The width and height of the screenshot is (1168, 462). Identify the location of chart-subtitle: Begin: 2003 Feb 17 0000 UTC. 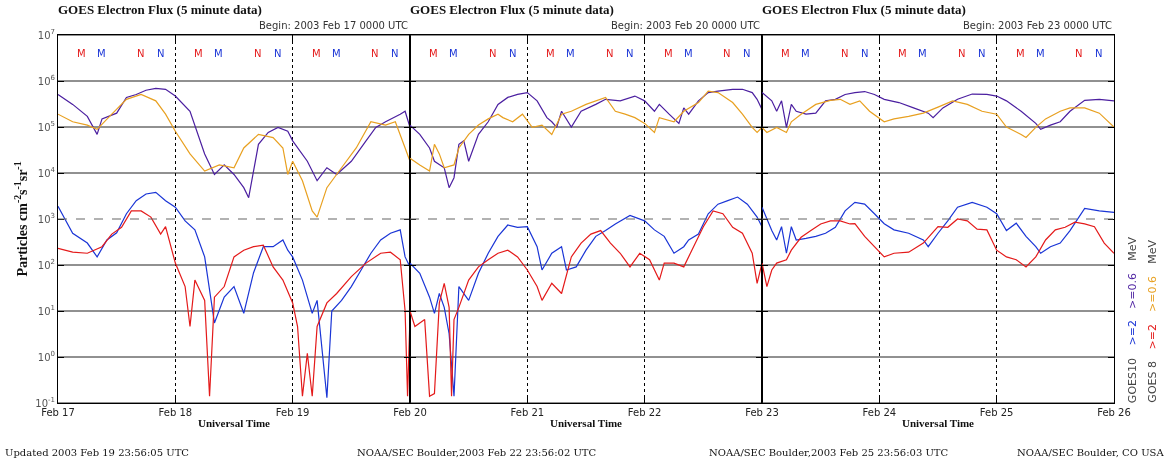
(333, 25).